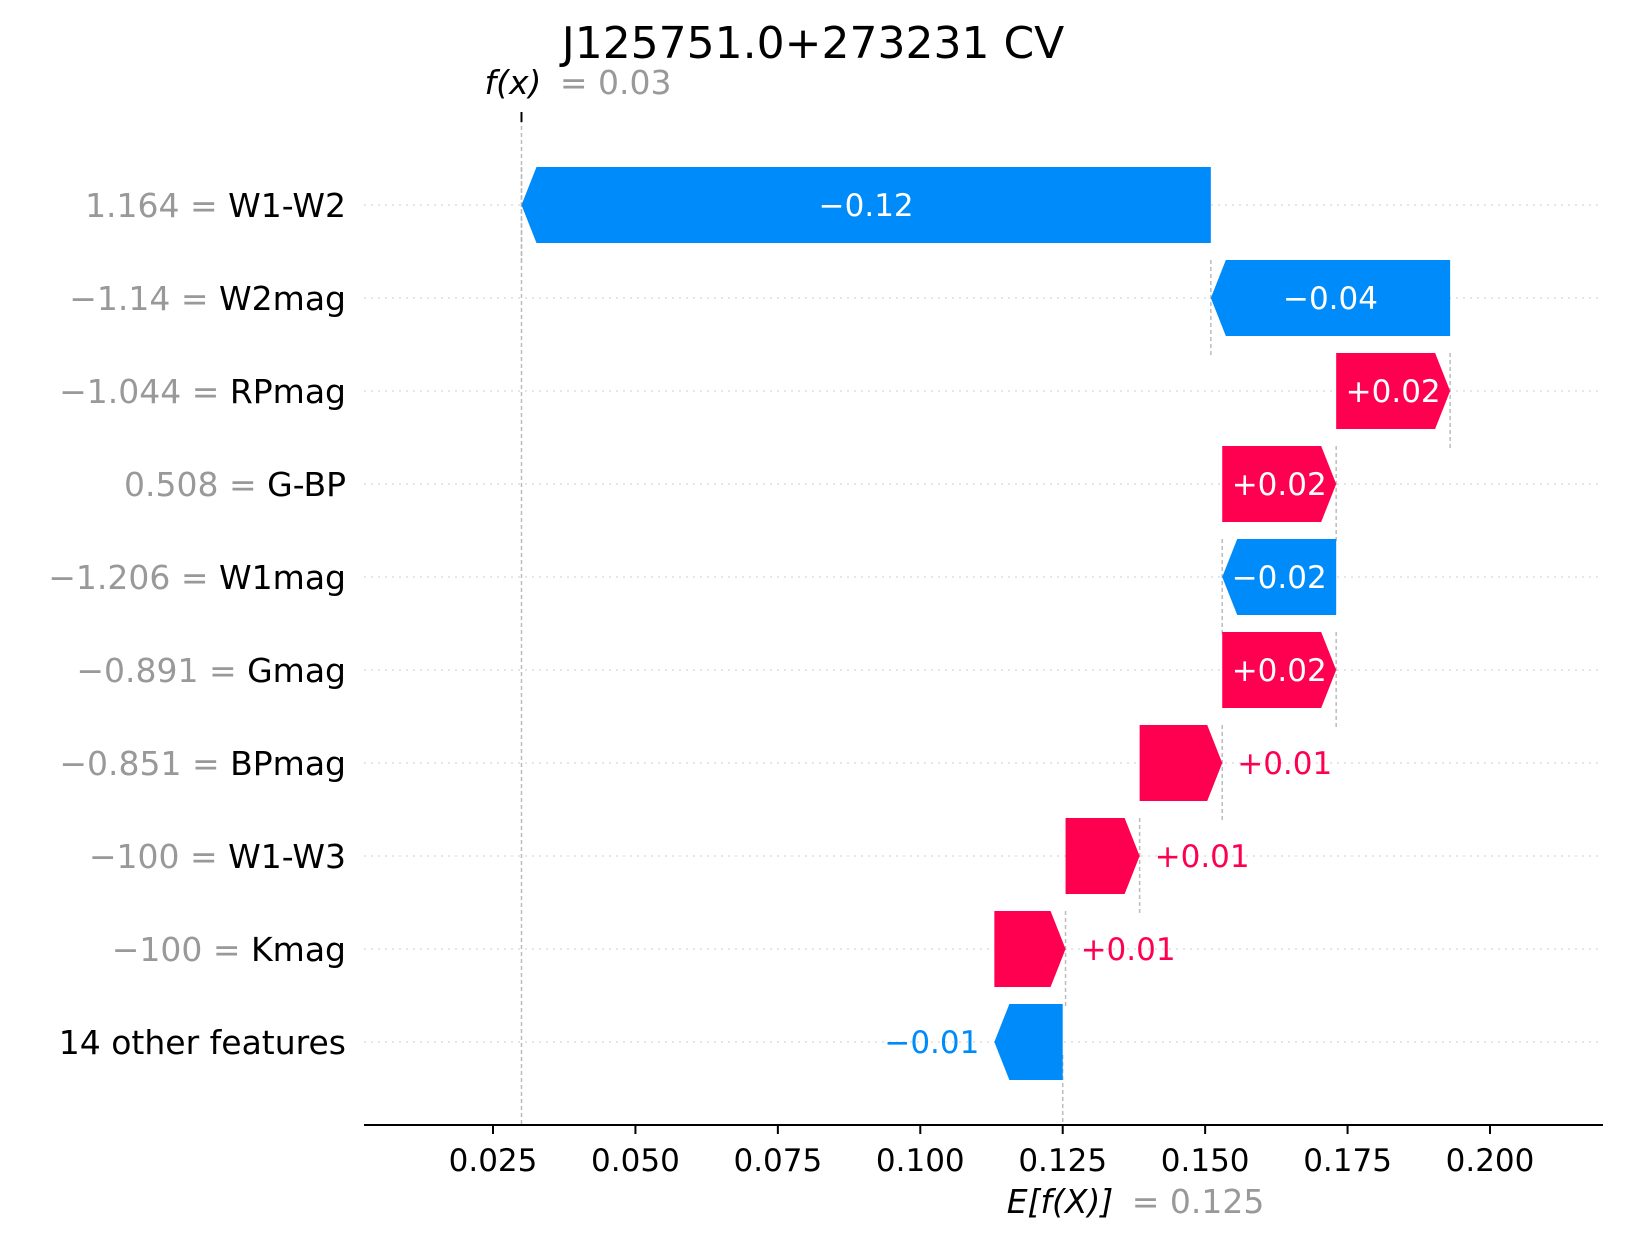 The height and width of the screenshot is (1236, 1625). I want to click on bar-value-label: −0.02, so click(1279, 578).